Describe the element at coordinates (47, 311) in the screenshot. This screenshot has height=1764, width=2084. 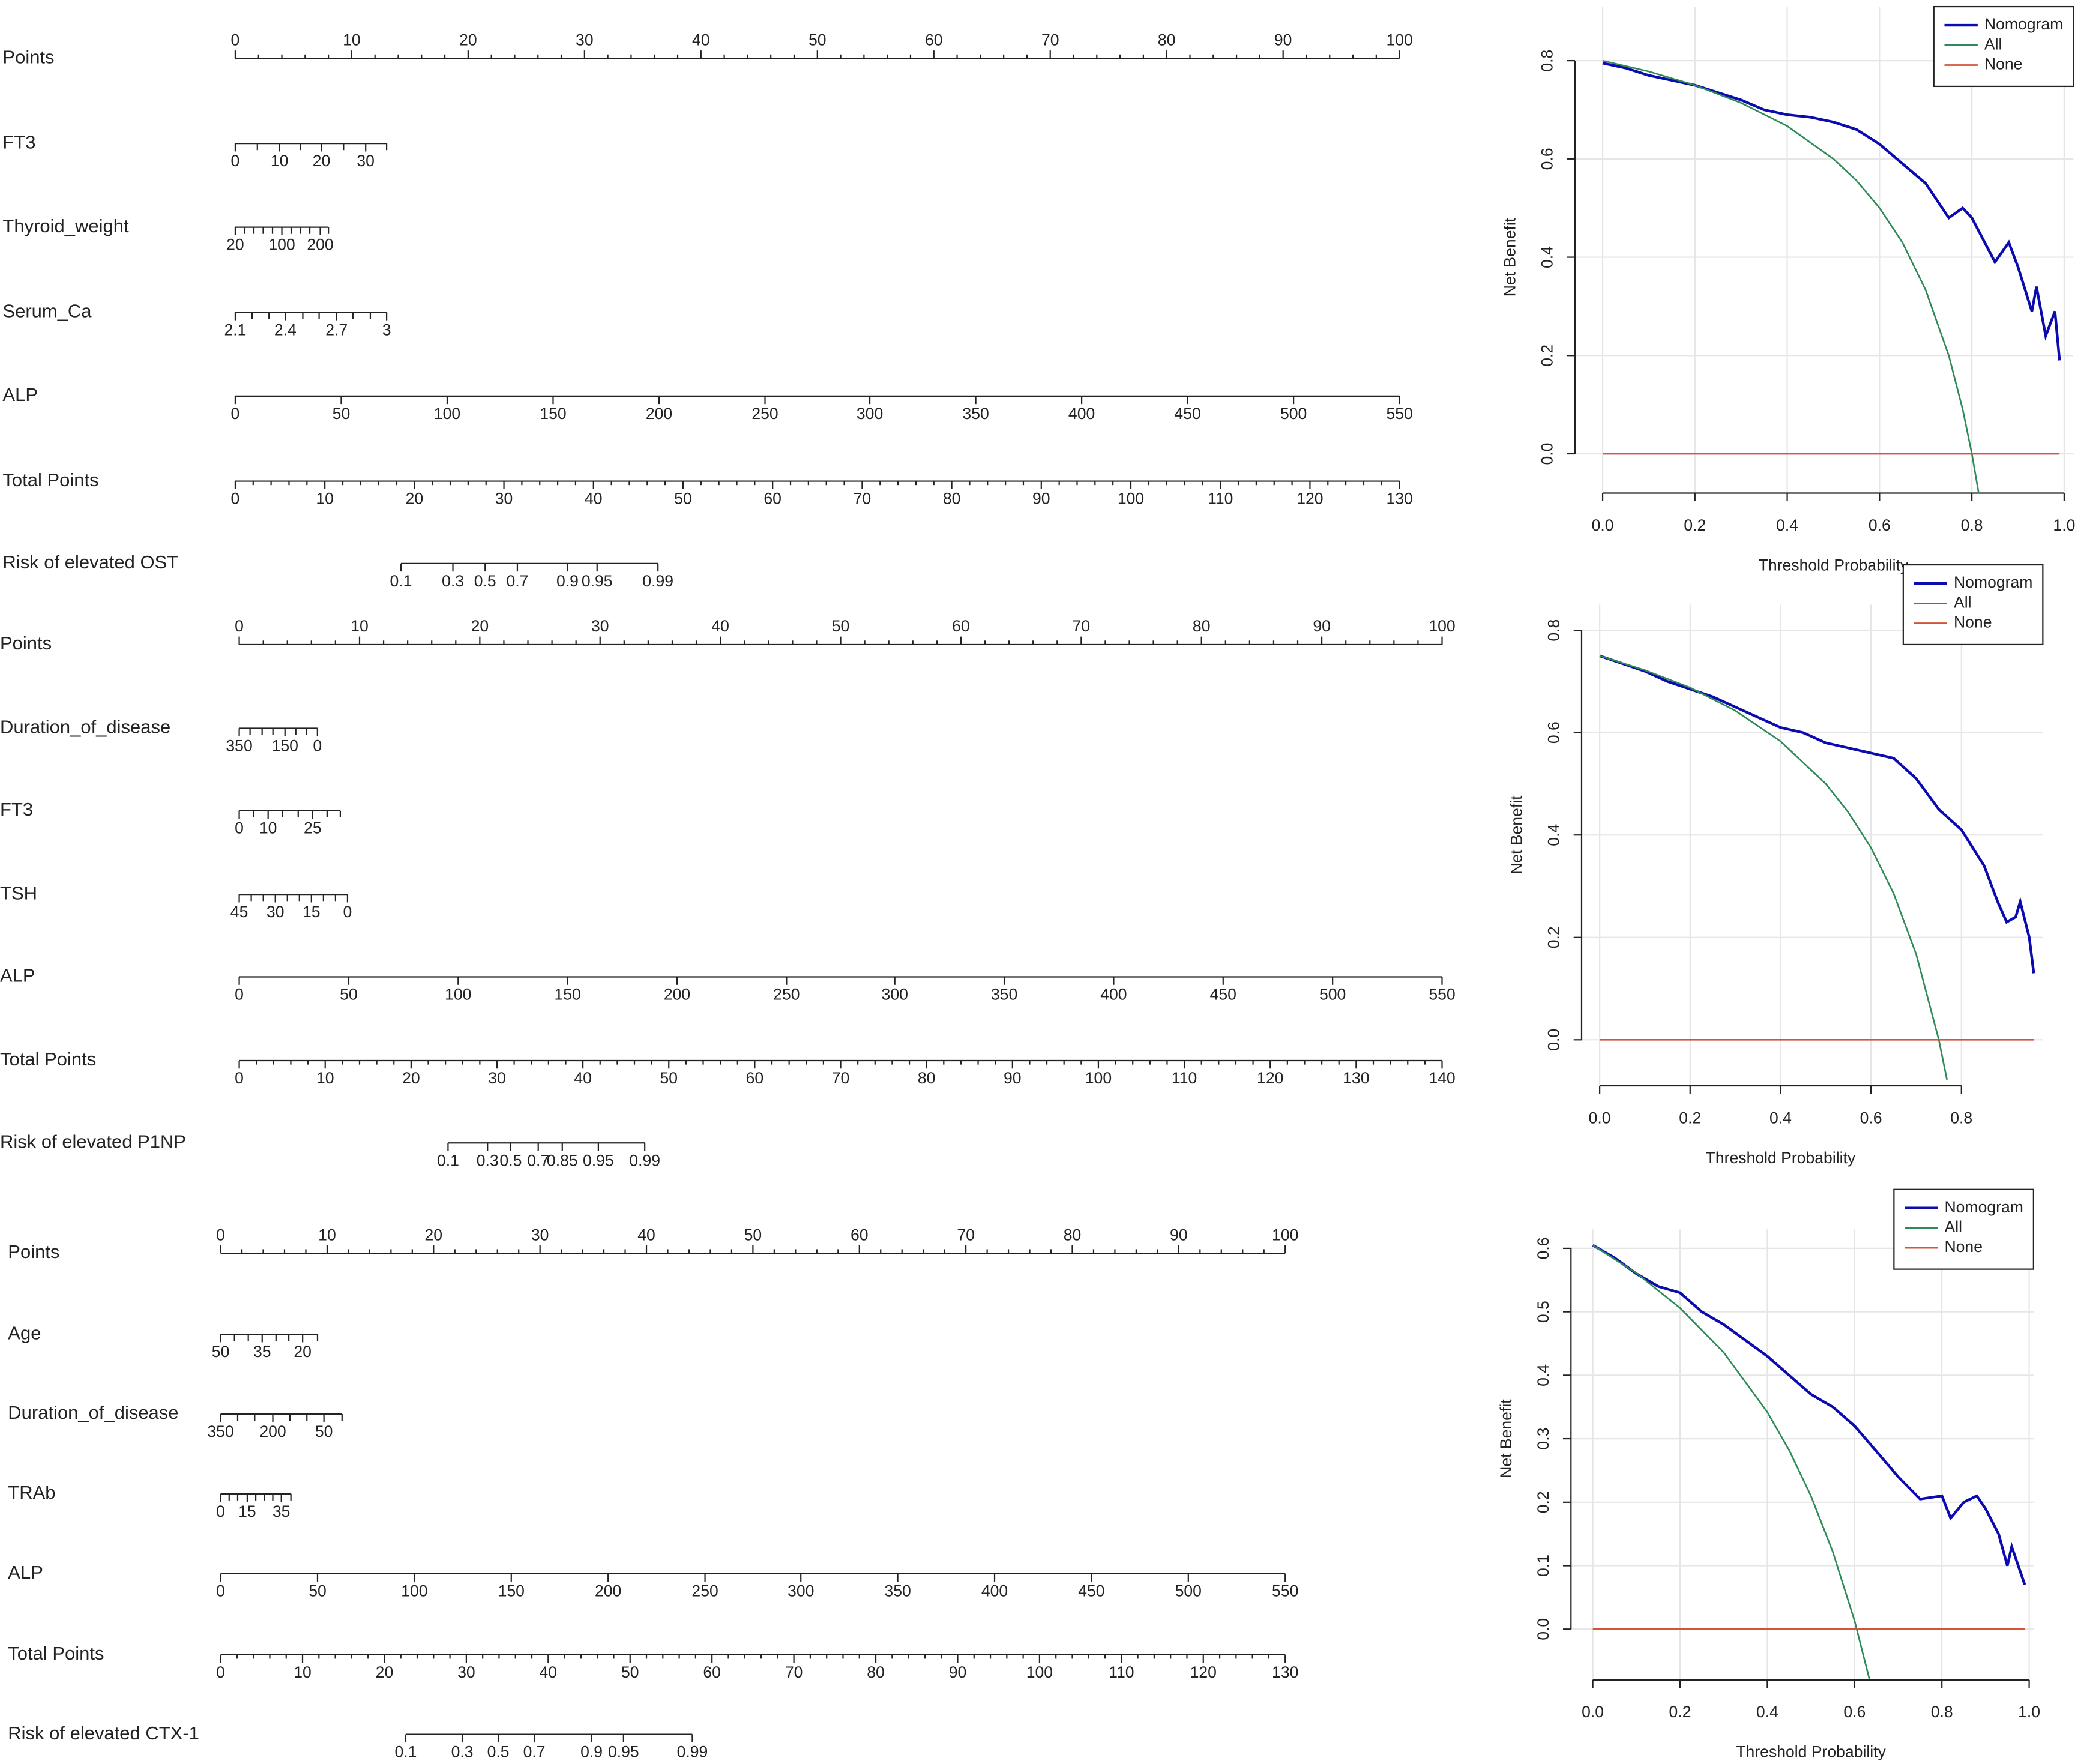
I see `row-label: Serum_Ca` at that location.